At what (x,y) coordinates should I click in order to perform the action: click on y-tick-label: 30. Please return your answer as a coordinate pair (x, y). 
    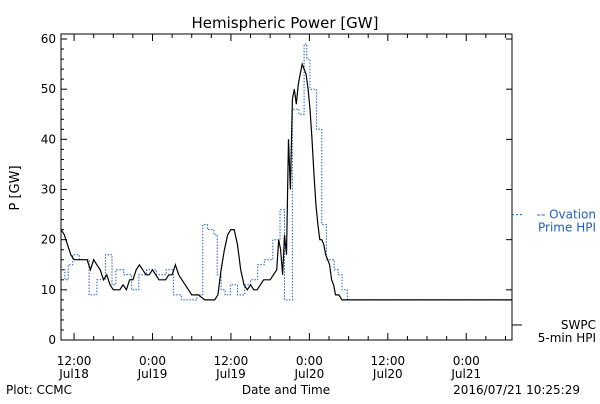
    Looking at the image, I should click on (48, 190).